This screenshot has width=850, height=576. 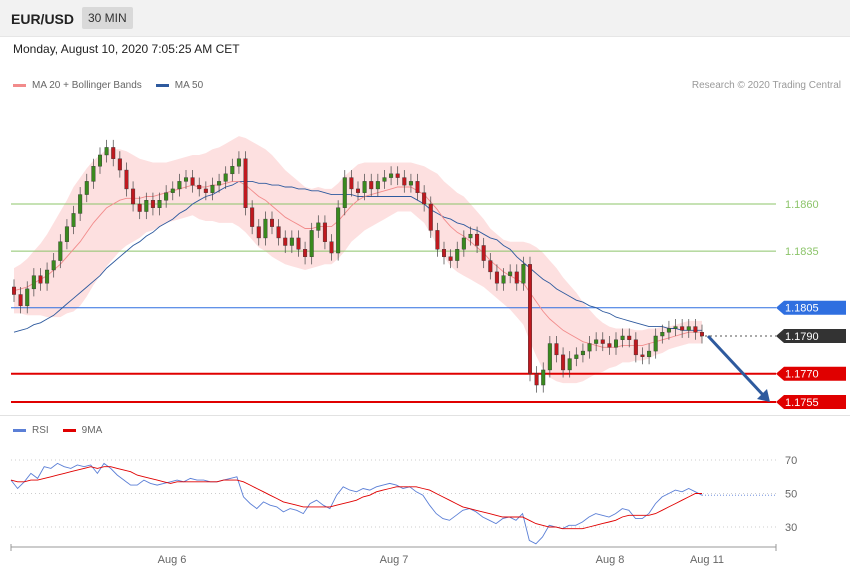 What do you see at coordinates (179, 85) in the screenshot?
I see `legend-item-ma50: MA 50` at bounding box center [179, 85].